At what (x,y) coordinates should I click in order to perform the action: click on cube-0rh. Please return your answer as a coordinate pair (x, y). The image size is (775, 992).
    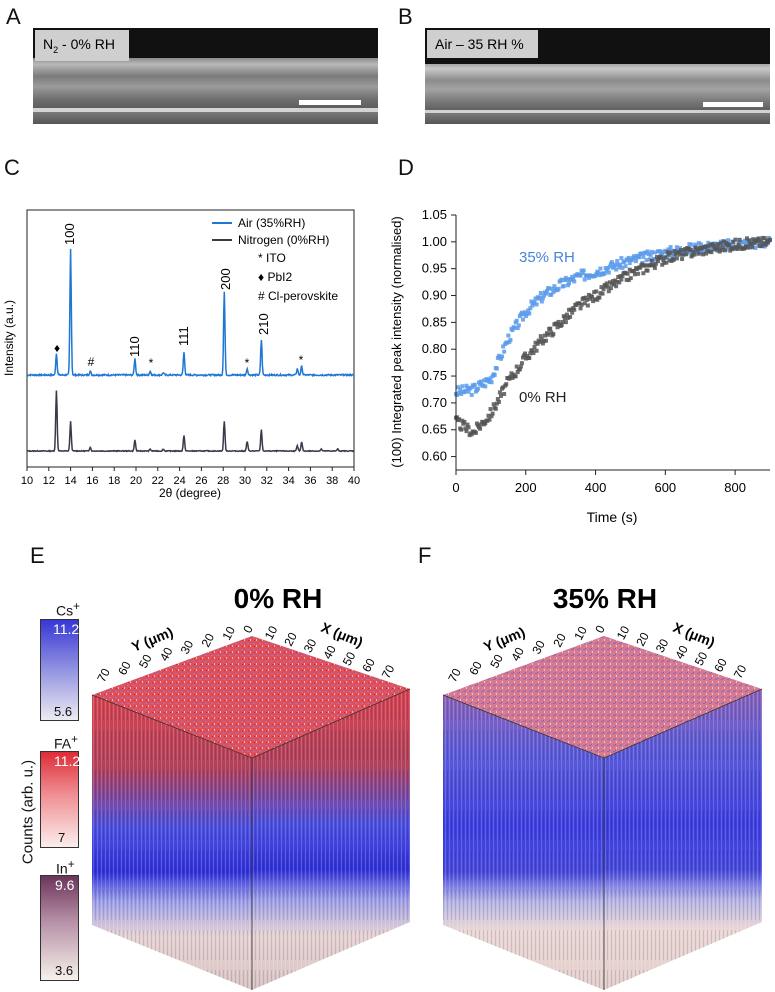
    Looking at the image, I should click on (251, 813).